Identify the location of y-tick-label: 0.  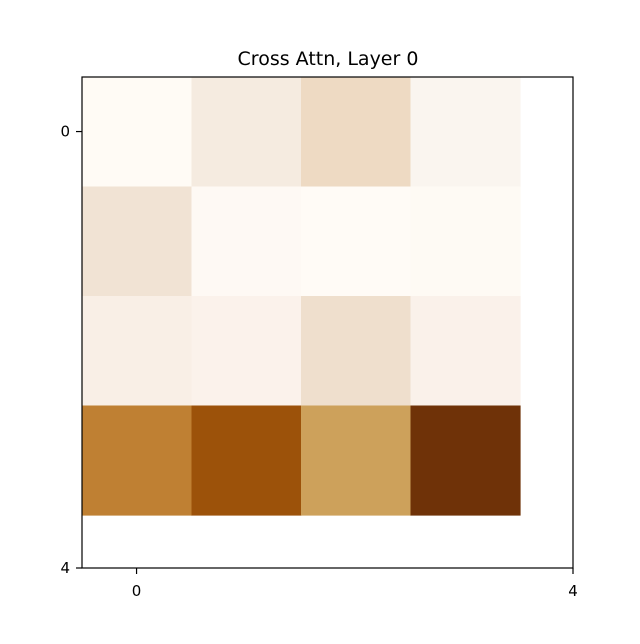
(65, 132).